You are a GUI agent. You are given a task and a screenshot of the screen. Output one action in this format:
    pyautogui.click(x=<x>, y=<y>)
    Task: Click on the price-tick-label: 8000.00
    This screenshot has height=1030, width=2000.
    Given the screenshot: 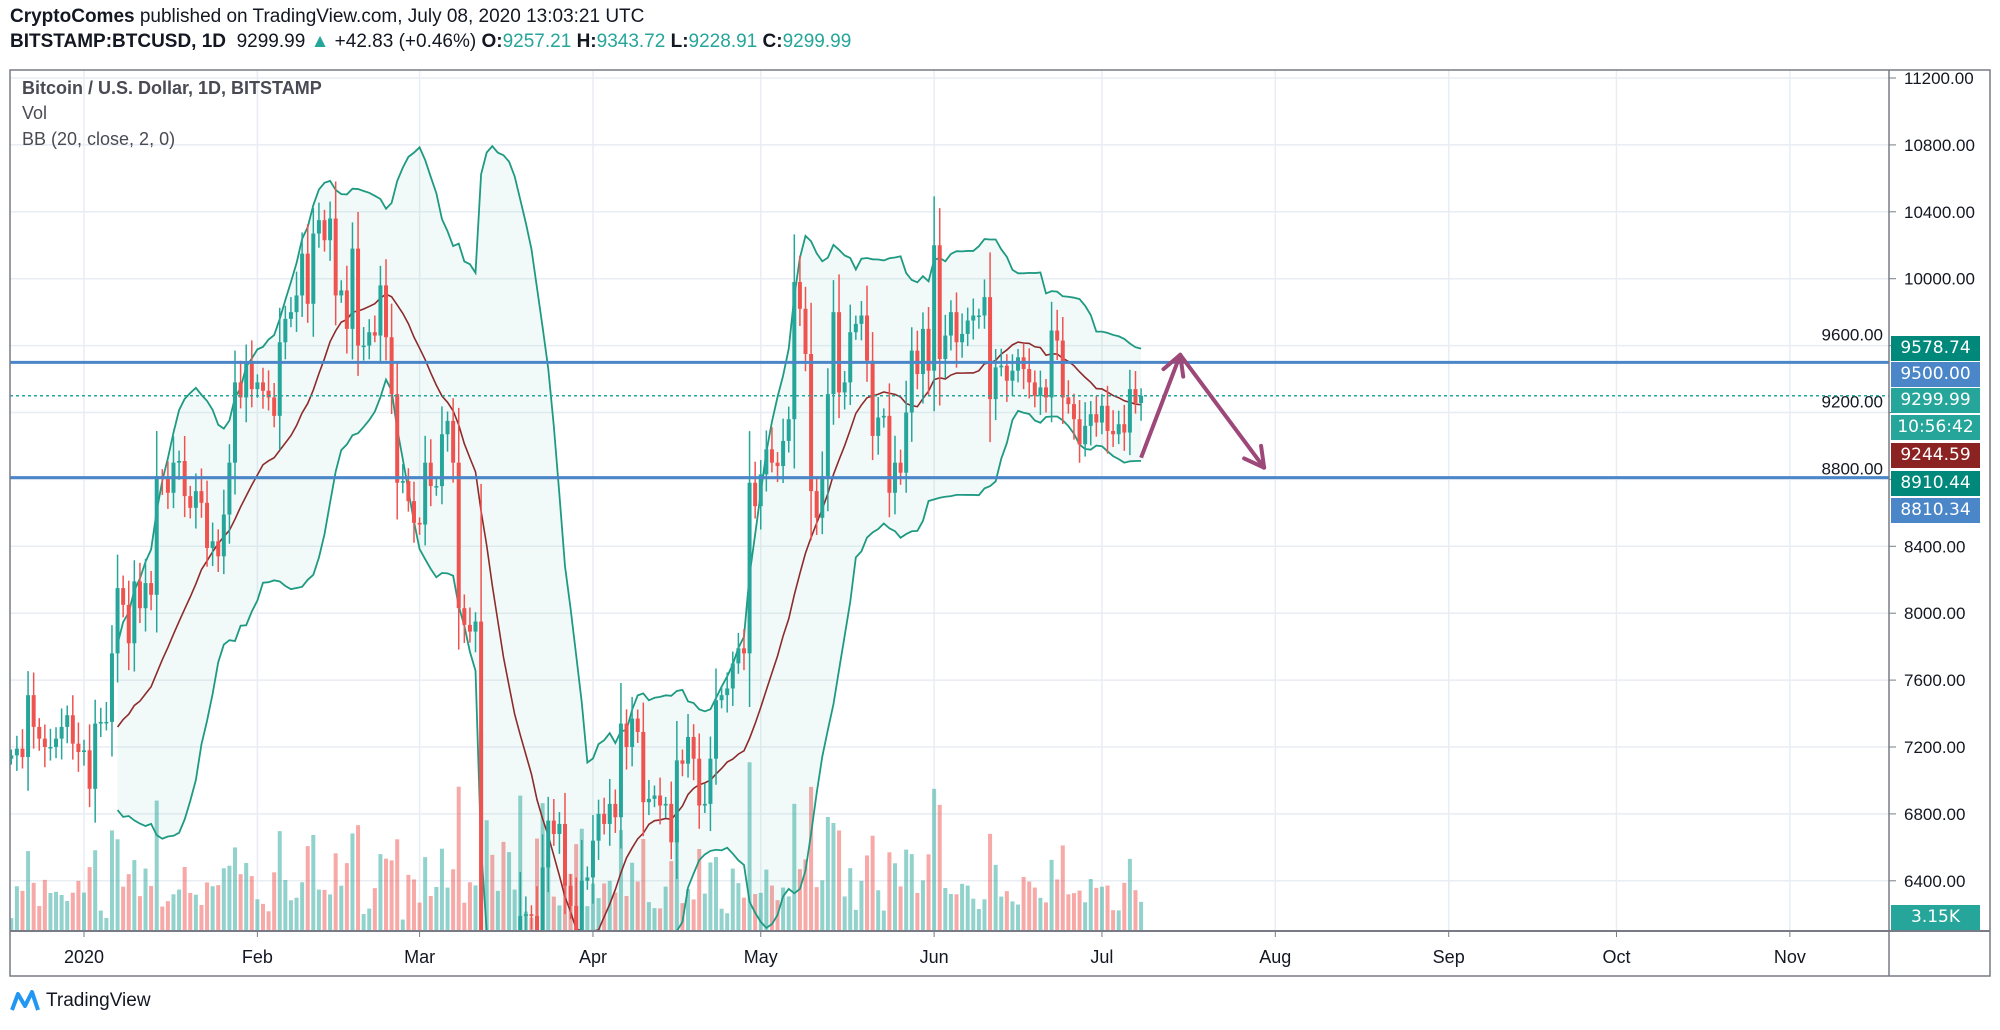 What is the action you would take?
    pyautogui.click(x=1934, y=613)
    